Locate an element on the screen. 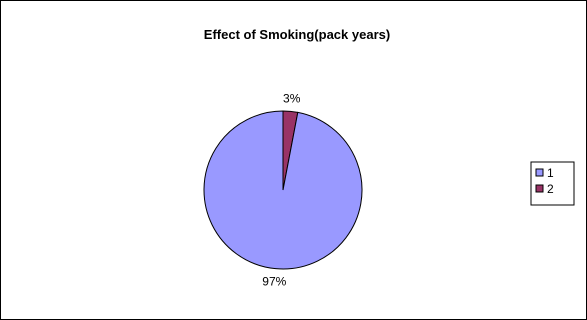 The image size is (587, 320). pie-data-labels: 3% 97% is located at coordinates (281, 189).